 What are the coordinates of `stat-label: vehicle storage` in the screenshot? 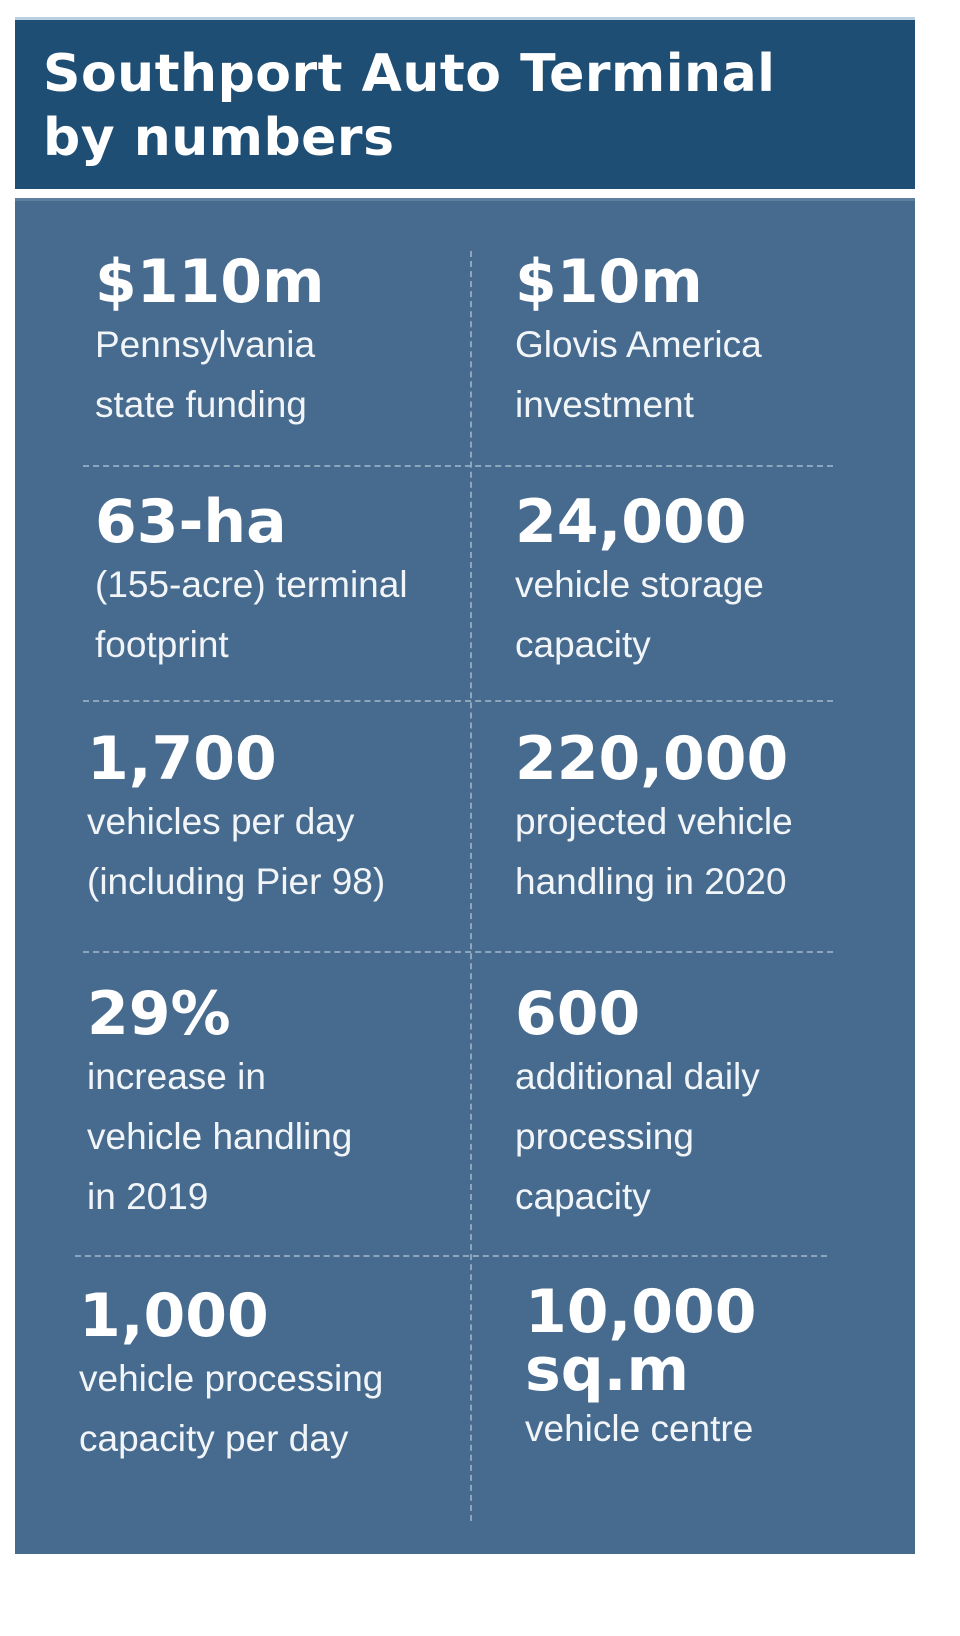 It's located at (639, 584).